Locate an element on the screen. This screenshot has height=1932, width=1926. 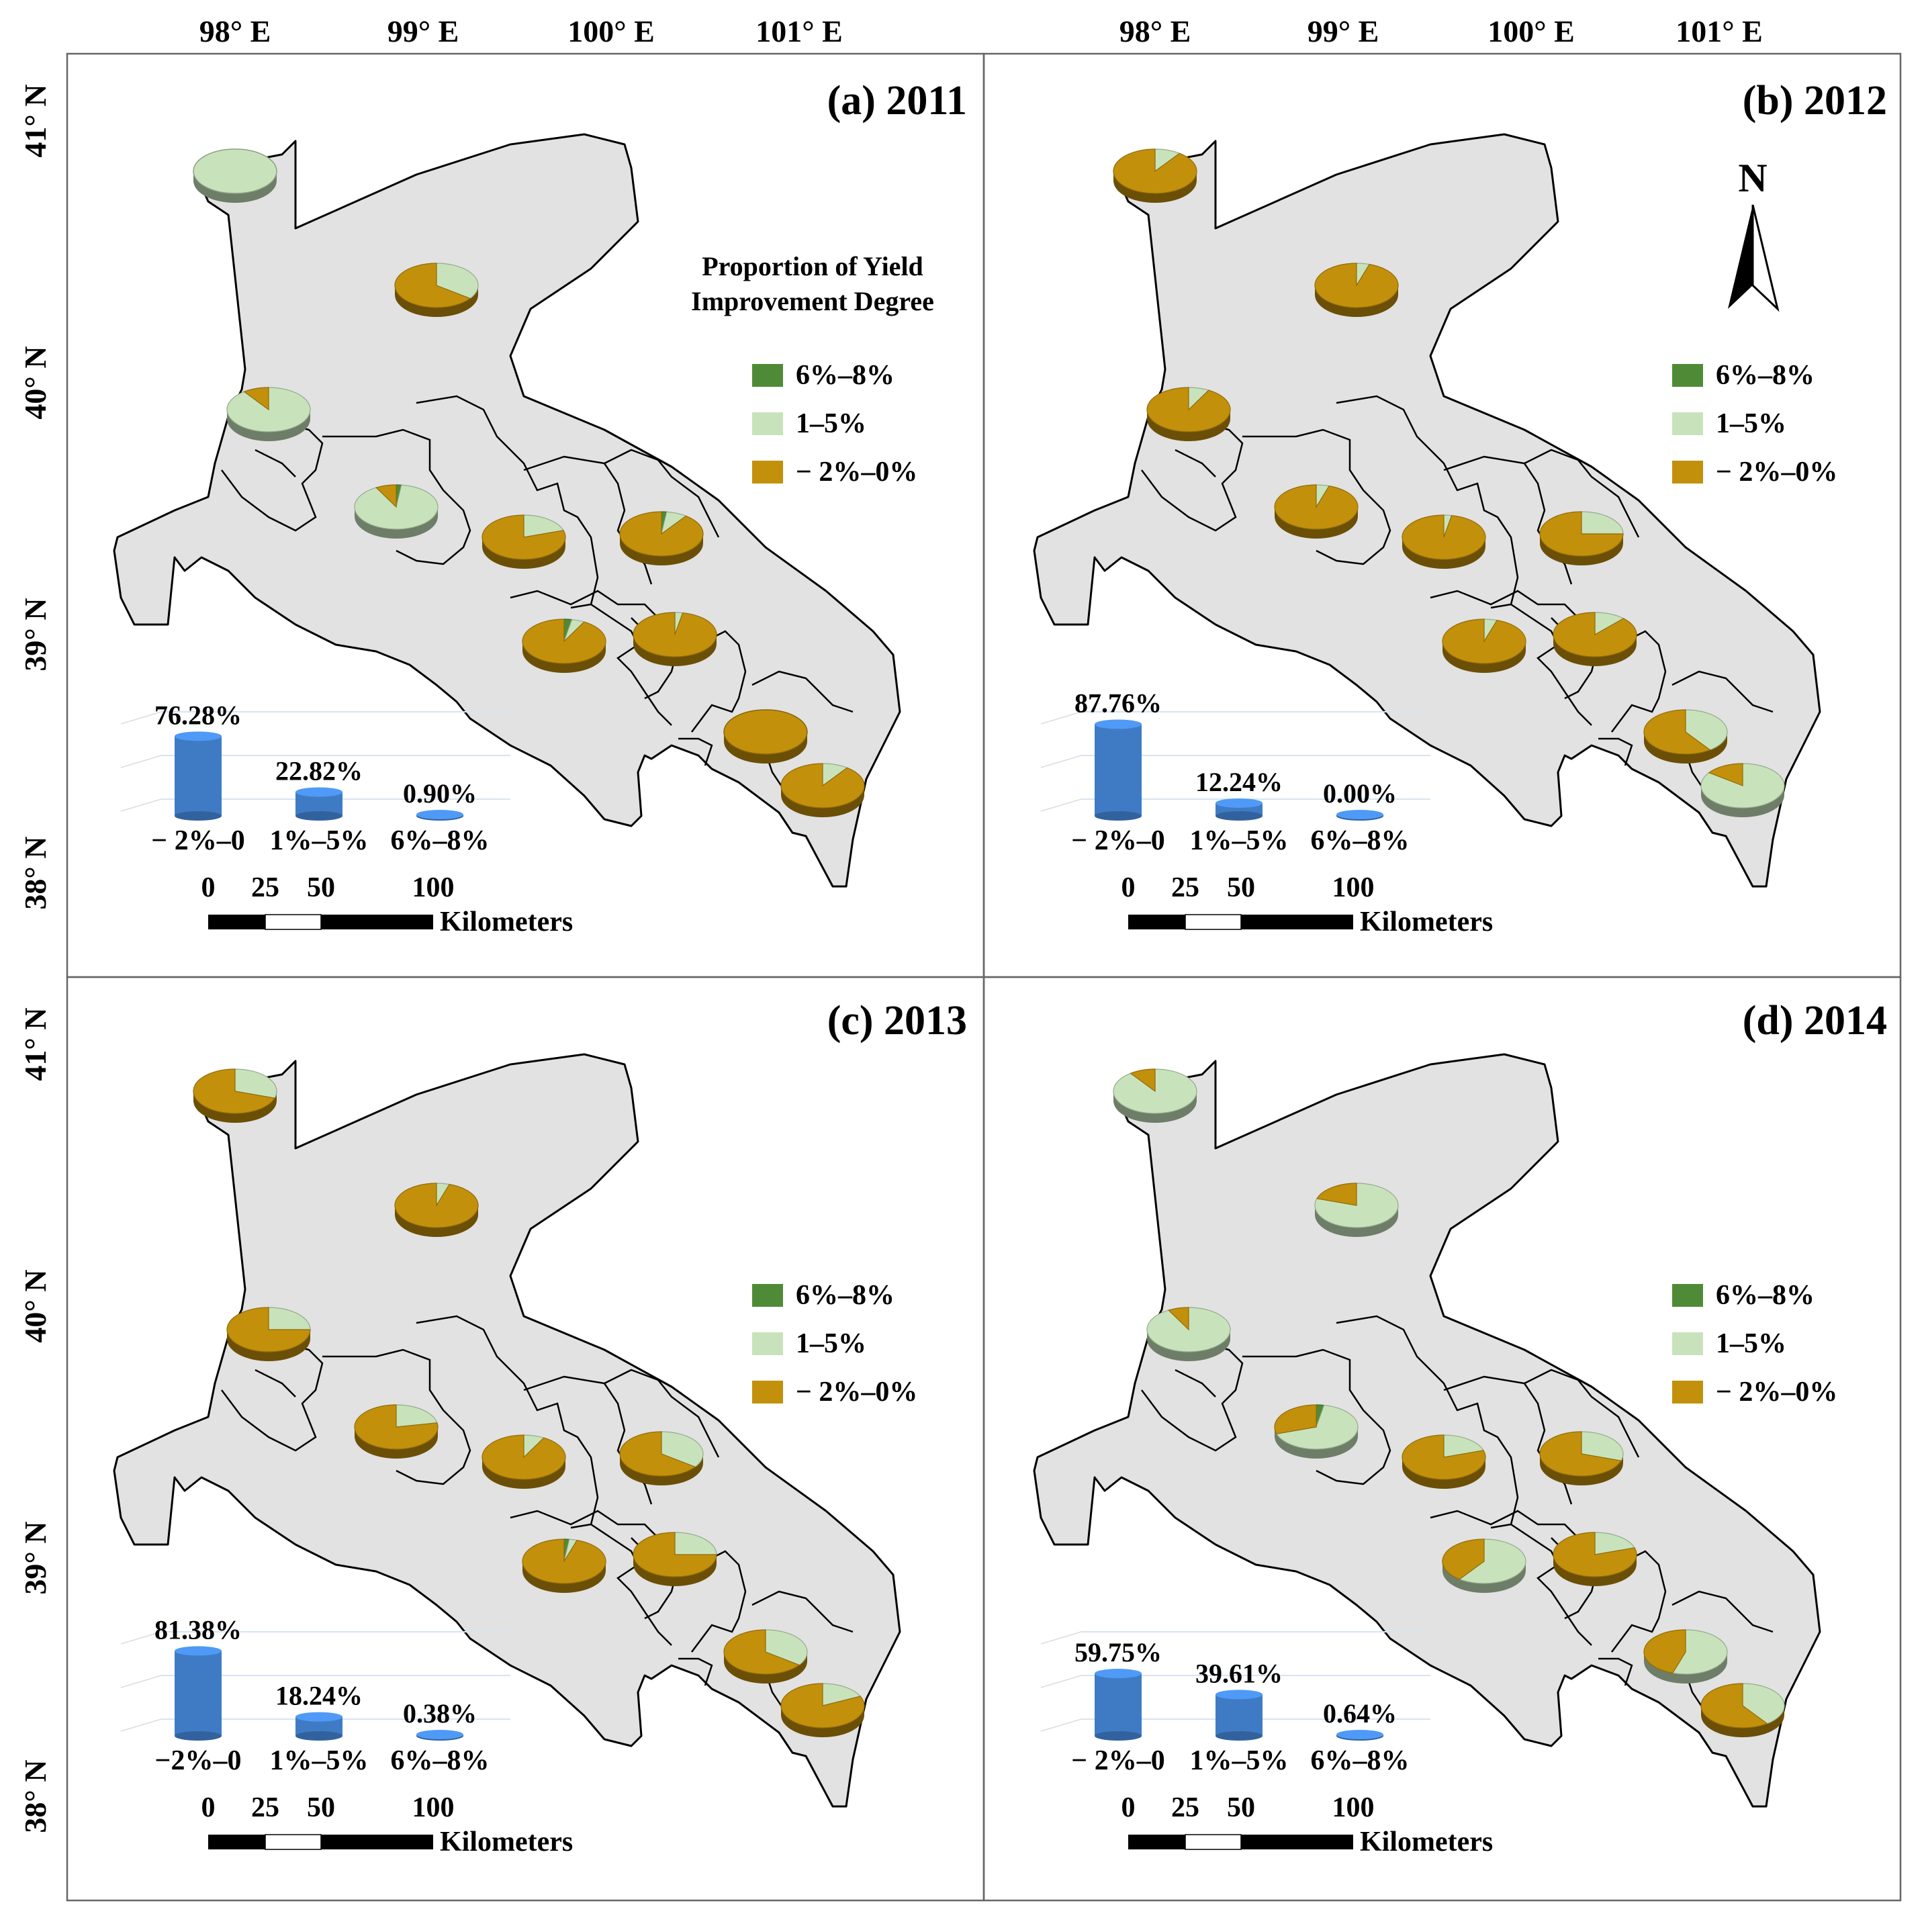
legend-label: 1–5% is located at coordinates (1751, 423).